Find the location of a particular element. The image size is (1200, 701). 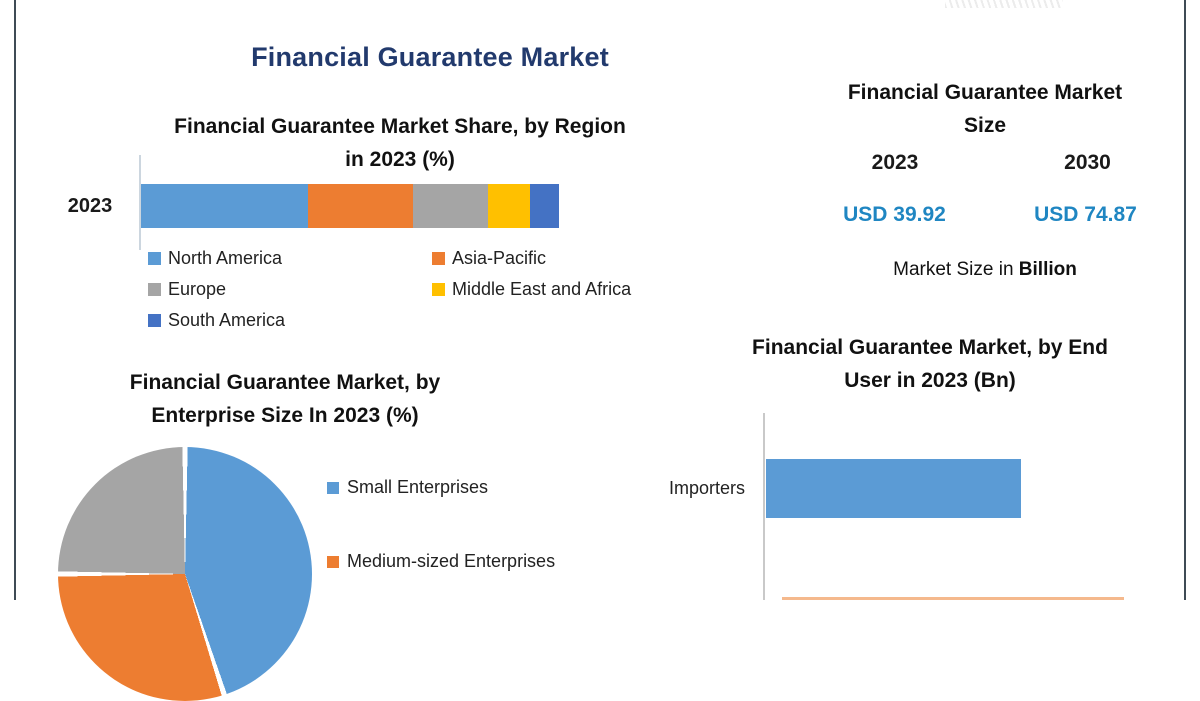

region-stacked-bar is located at coordinates (350, 206).